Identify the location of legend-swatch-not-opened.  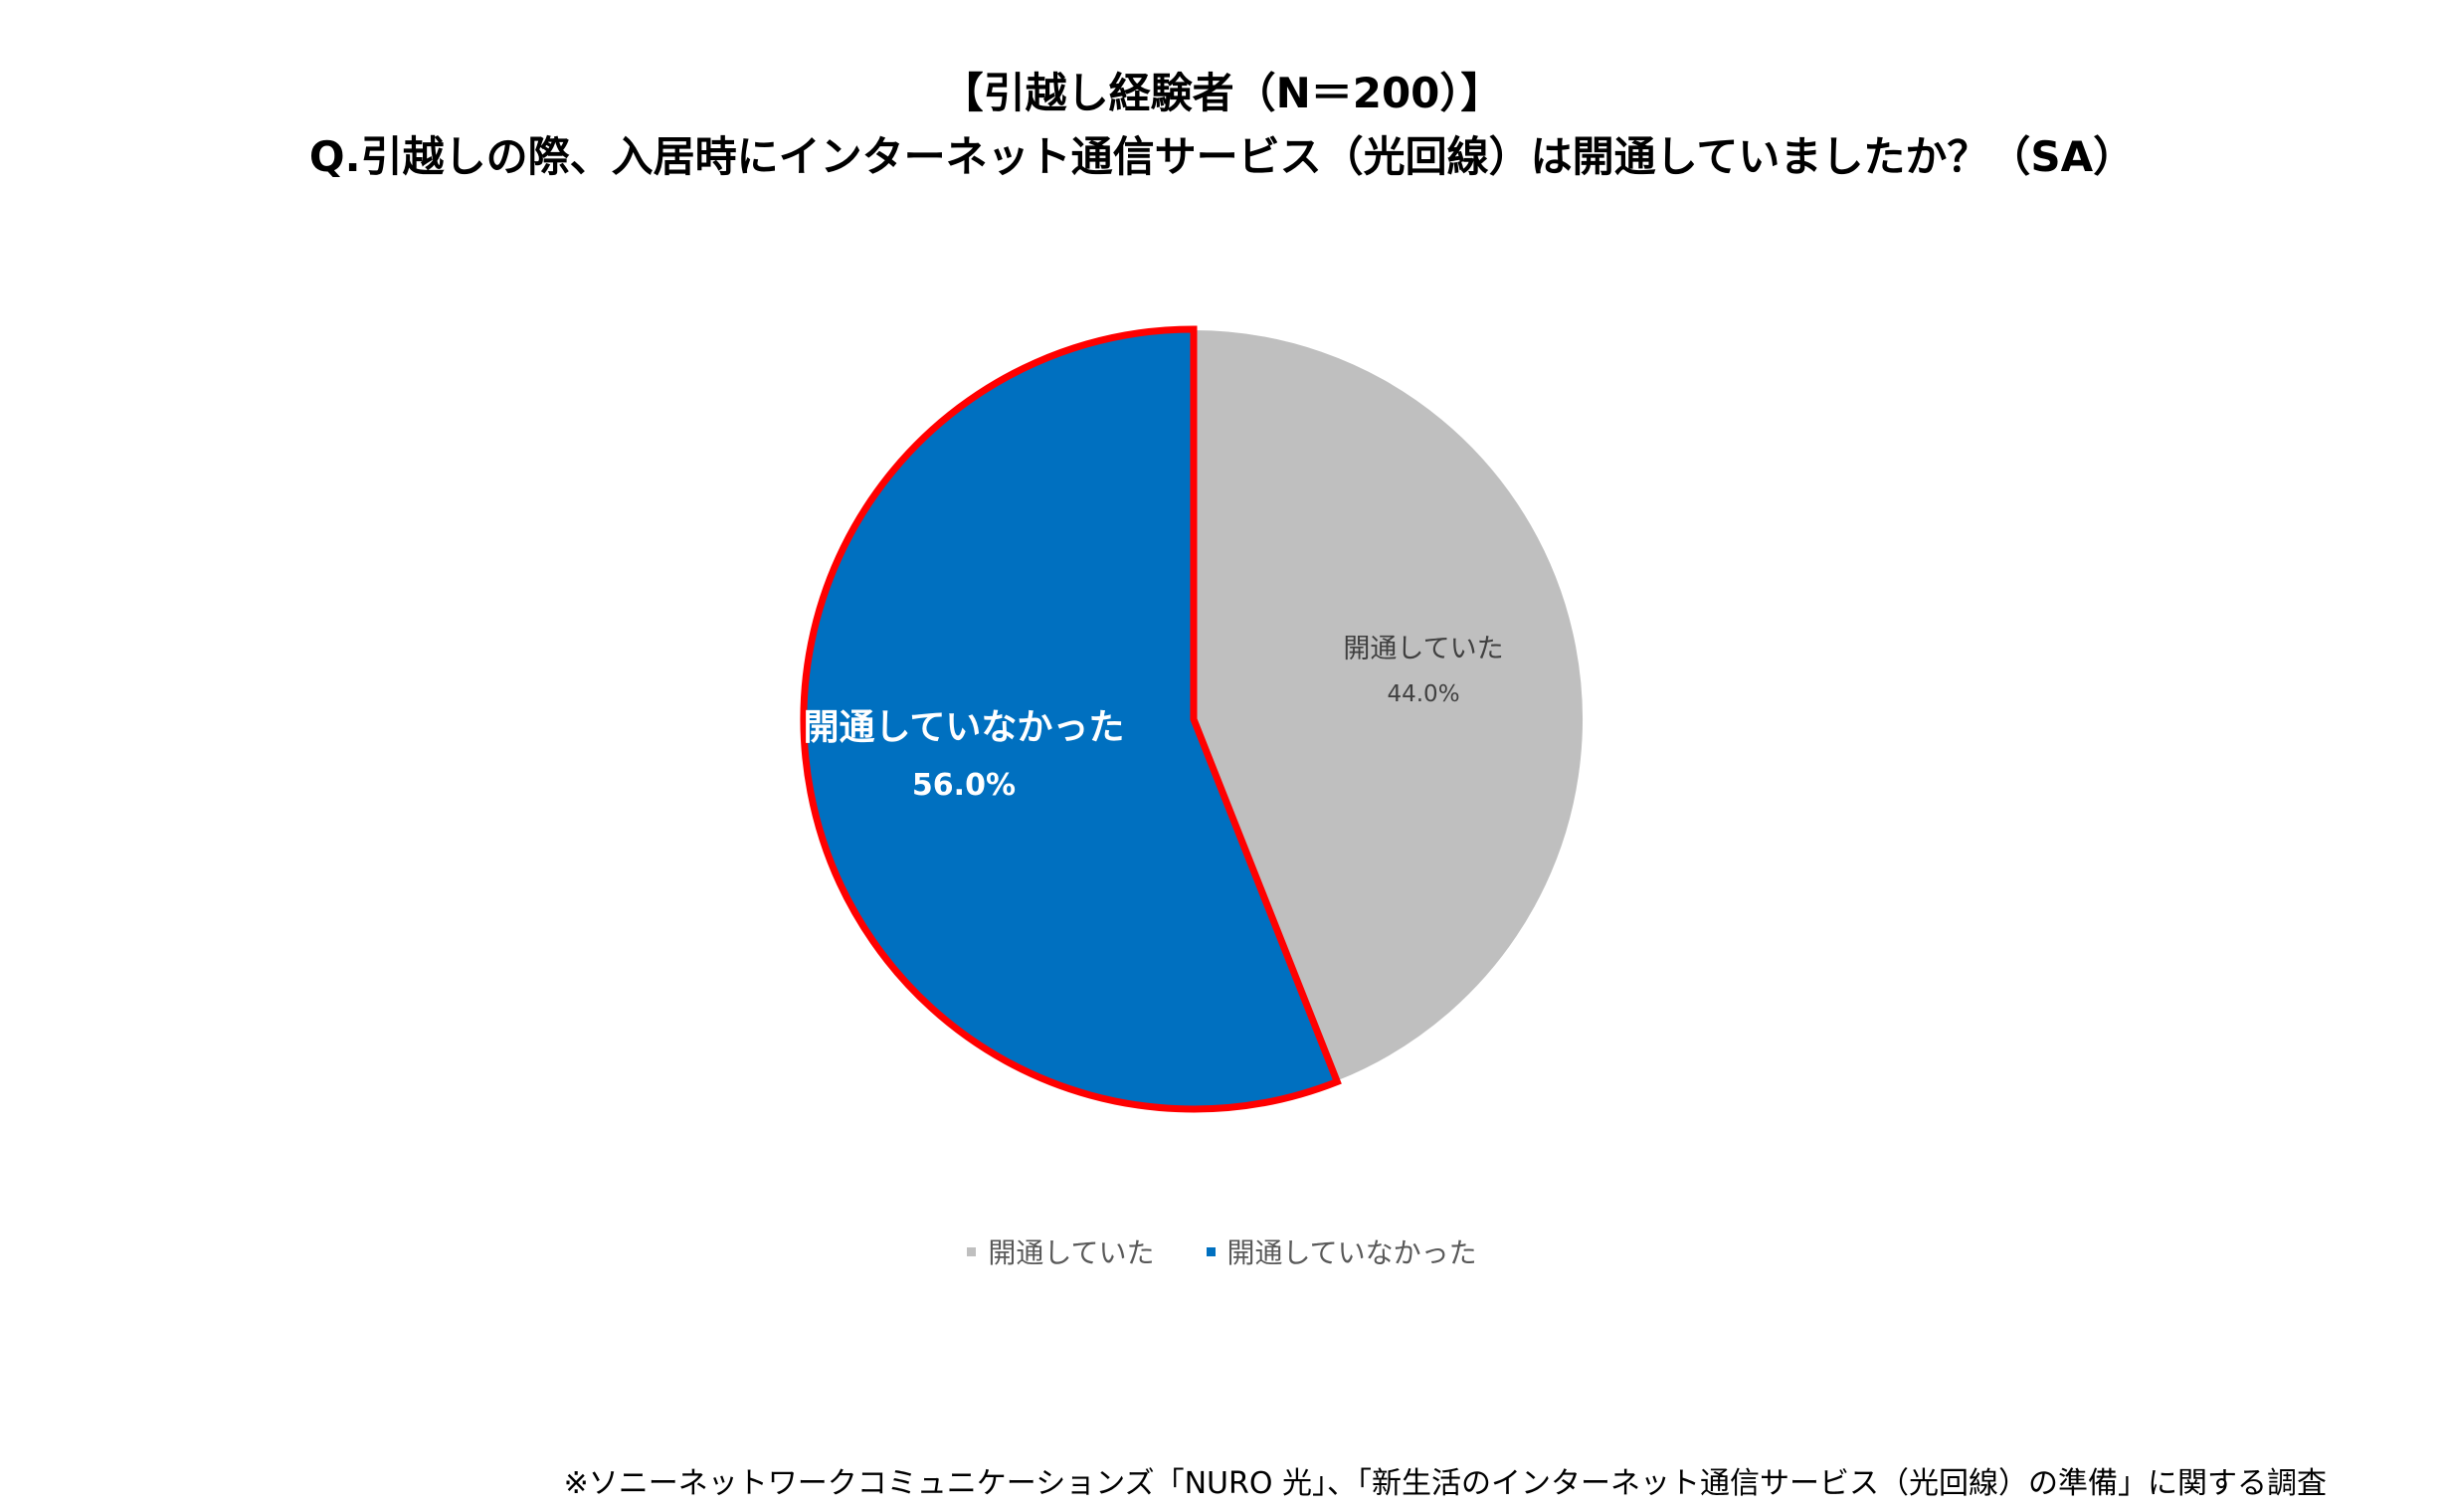
(1211, 1251).